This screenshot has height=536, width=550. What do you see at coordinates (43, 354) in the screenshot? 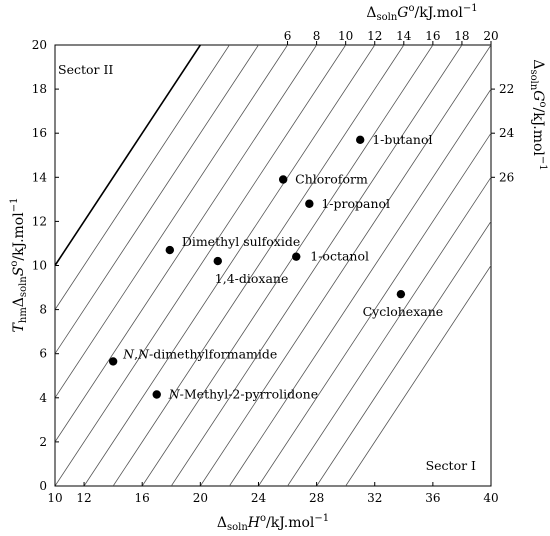
I see `y-tick-label: 6` at bounding box center [43, 354].